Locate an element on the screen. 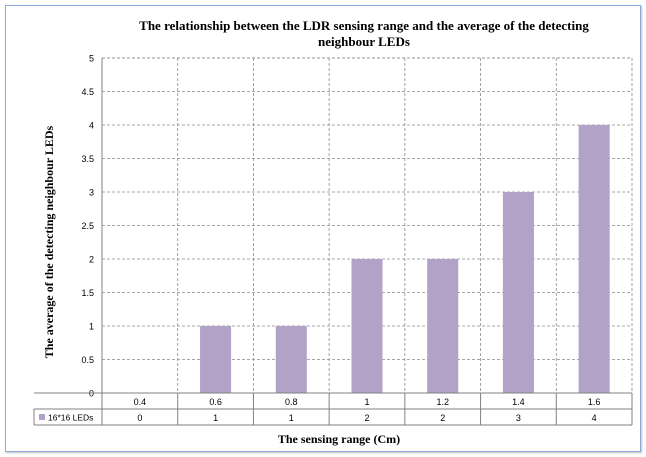 The image size is (646, 457). x-tick-label: 1 is located at coordinates (366, 402).